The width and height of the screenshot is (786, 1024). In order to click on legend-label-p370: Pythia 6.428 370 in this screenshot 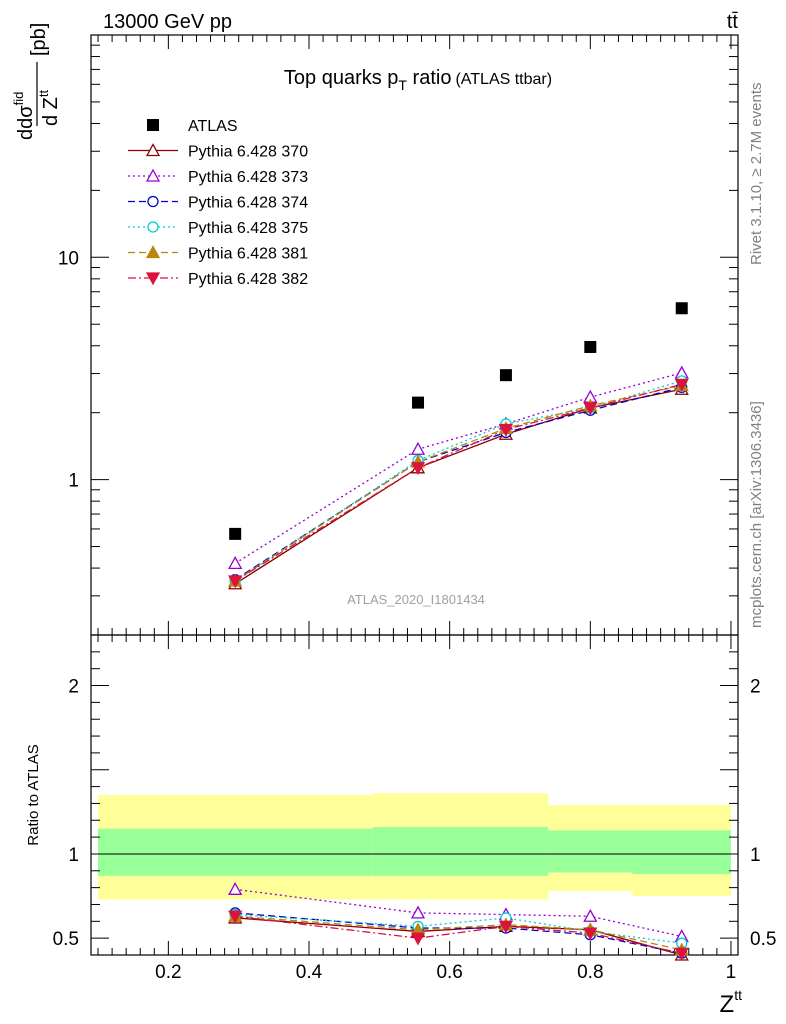, I will do `click(248, 152)`.